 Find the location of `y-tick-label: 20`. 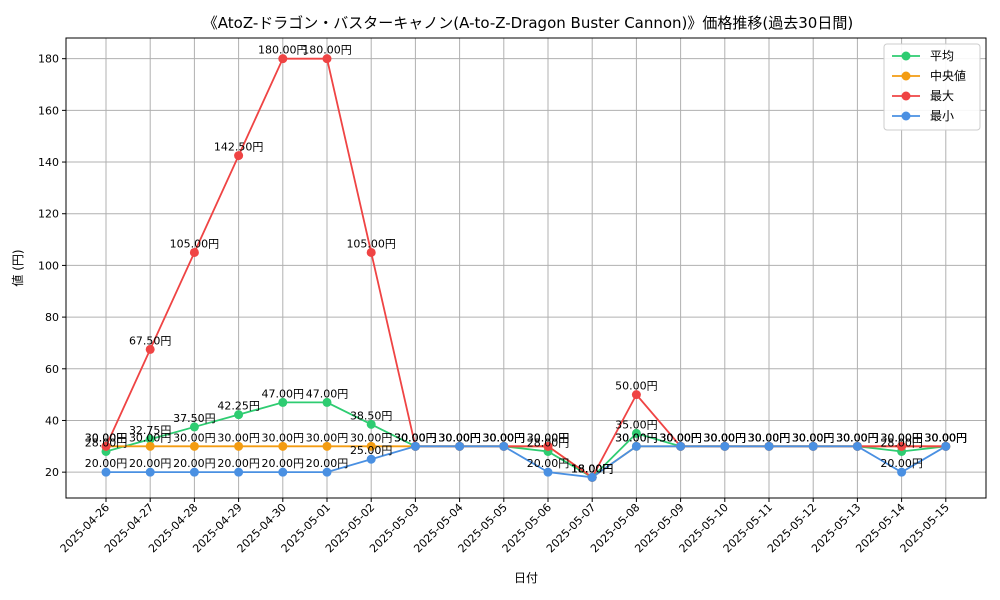

y-tick-label: 20 is located at coordinates (52, 472).